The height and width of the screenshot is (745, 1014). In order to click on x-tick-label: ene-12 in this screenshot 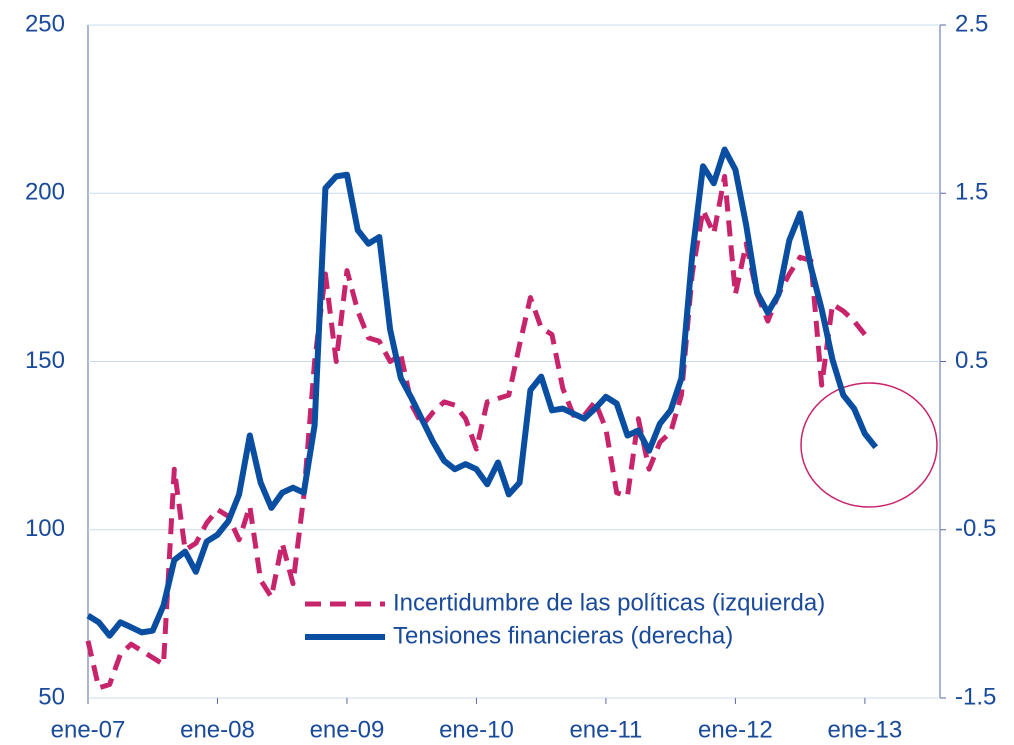, I will do `click(735, 729)`.